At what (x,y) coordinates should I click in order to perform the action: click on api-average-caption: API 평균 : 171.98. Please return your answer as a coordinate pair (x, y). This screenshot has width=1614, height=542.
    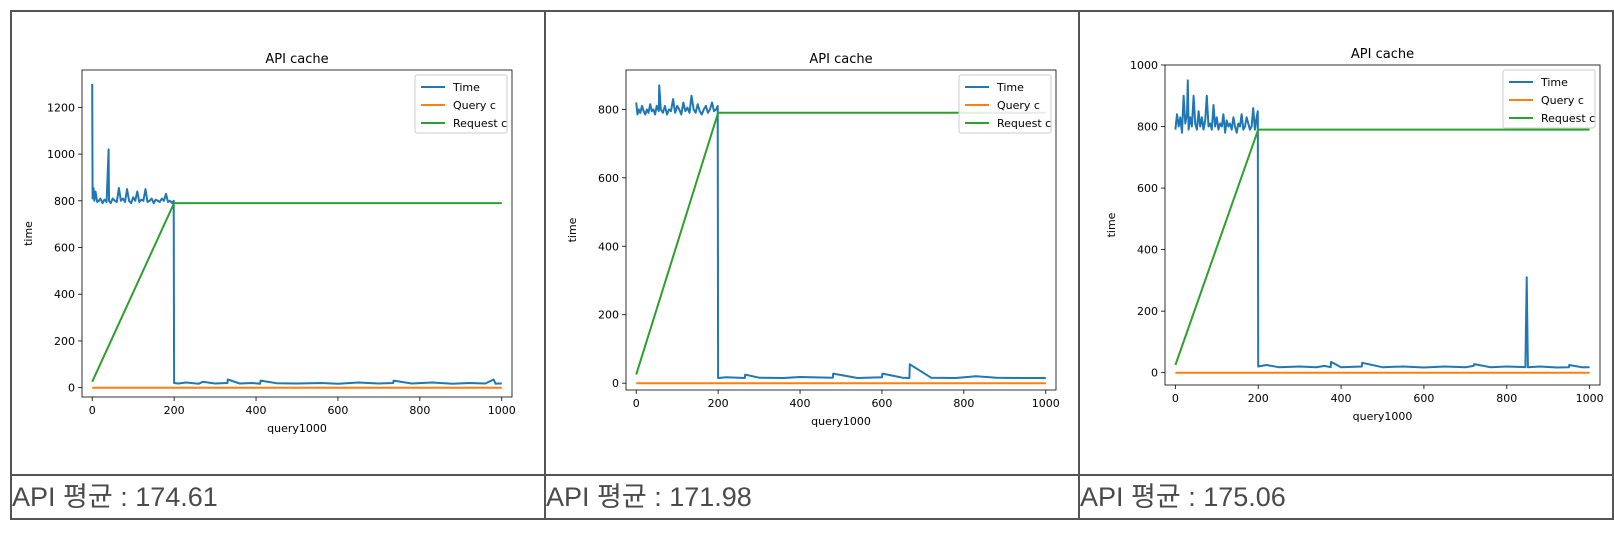
    Looking at the image, I should click on (649, 497).